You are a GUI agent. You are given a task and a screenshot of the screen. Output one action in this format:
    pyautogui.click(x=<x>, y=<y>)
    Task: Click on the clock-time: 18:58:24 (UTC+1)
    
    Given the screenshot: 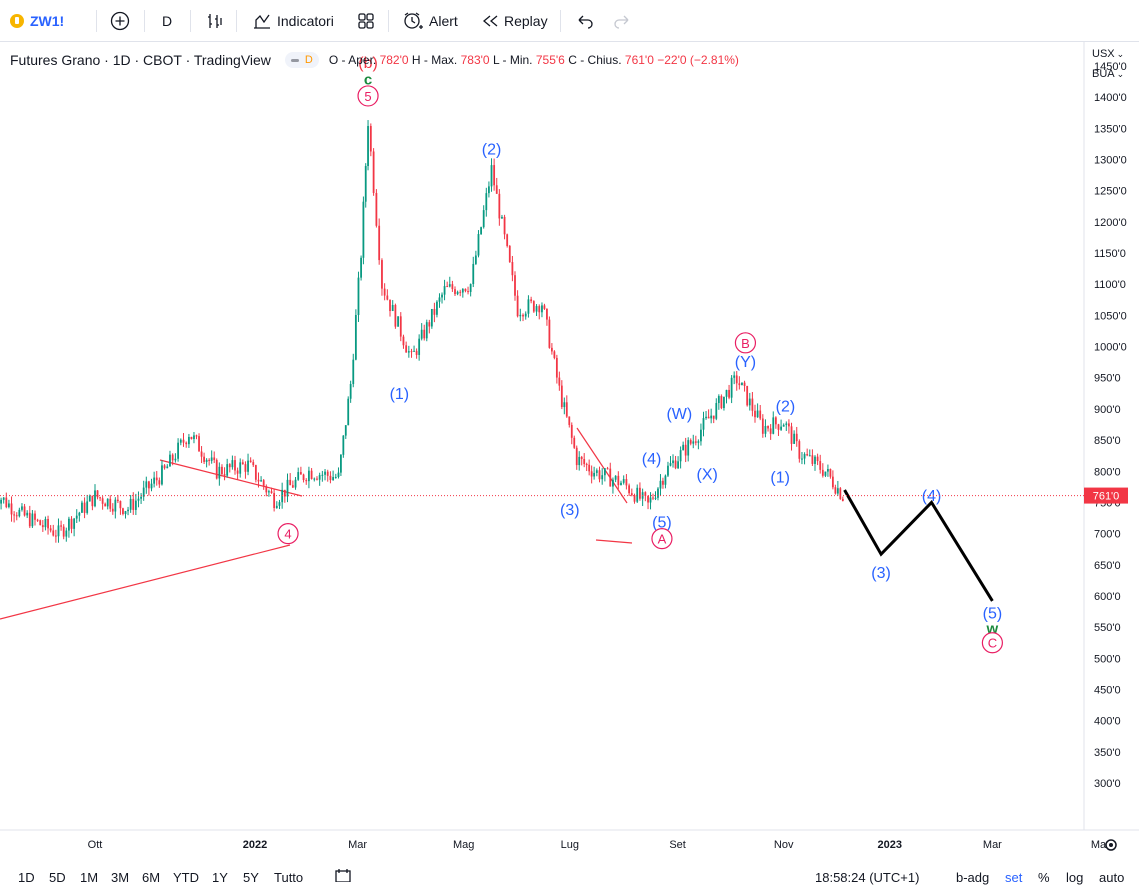 What is the action you would take?
    pyautogui.click(x=867, y=877)
    